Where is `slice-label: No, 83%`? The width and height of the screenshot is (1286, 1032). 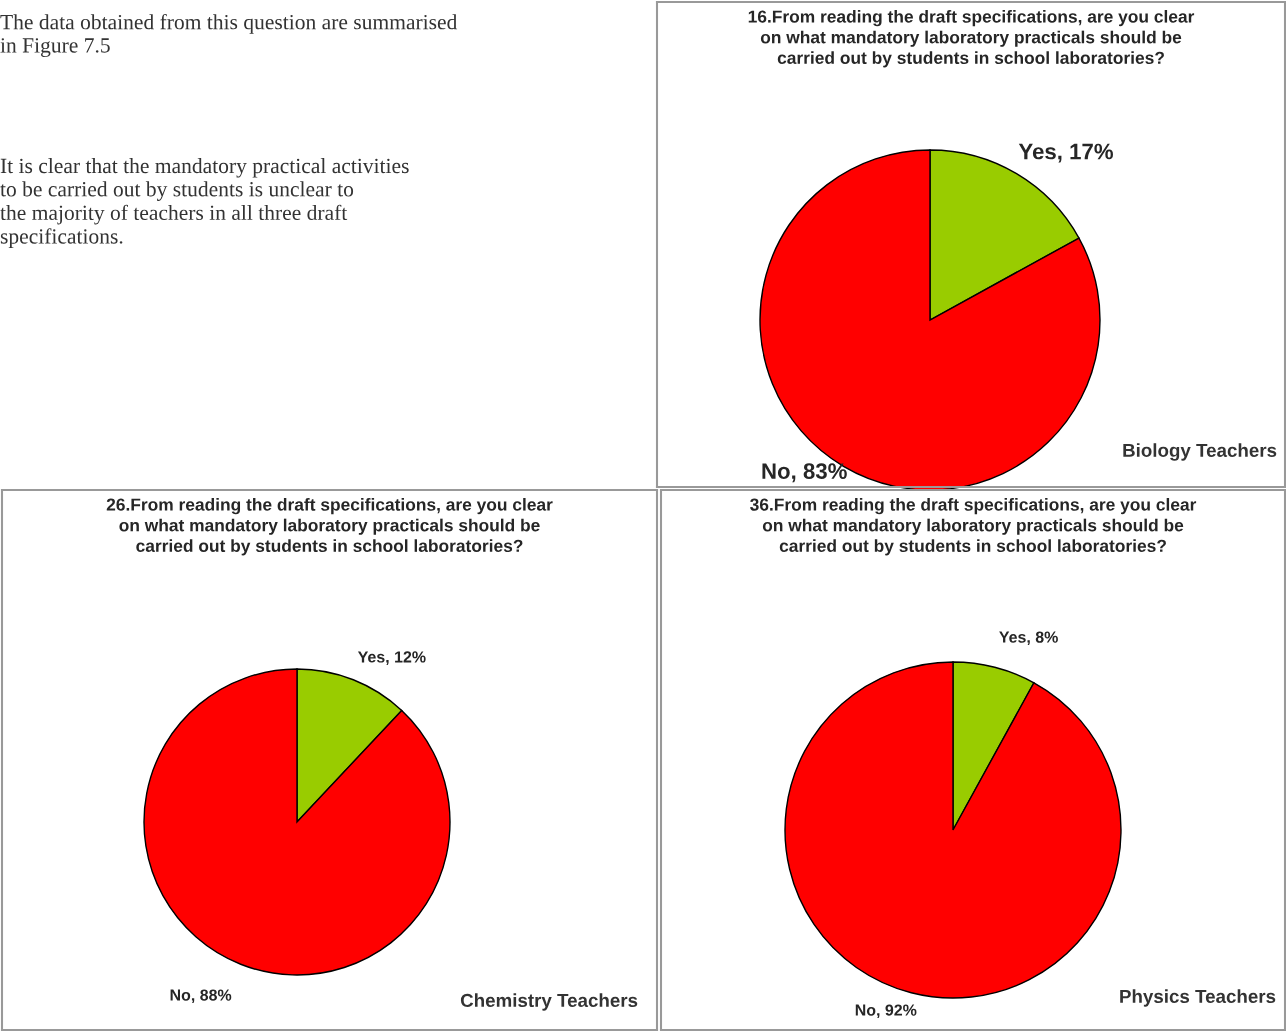
slice-label: No, 83% is located at coordinates (804, 473).